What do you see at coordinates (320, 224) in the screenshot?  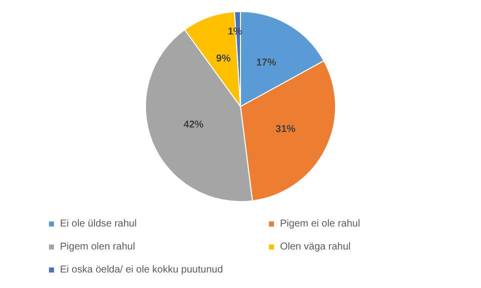 I see `legend-label: Pigem ei ole rahul` at bounding box center [320, 224].